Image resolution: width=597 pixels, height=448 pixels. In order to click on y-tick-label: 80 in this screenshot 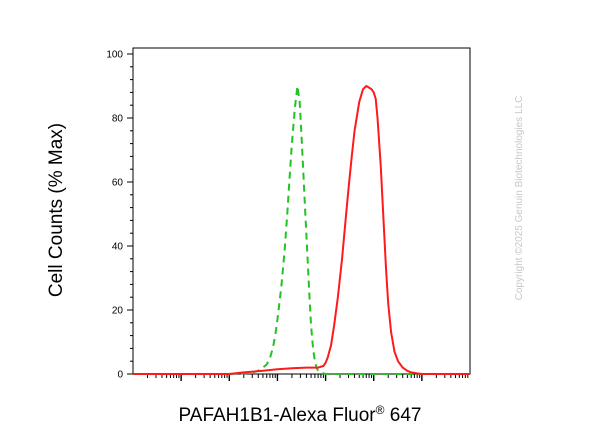, I will do `click(118, 119)`.